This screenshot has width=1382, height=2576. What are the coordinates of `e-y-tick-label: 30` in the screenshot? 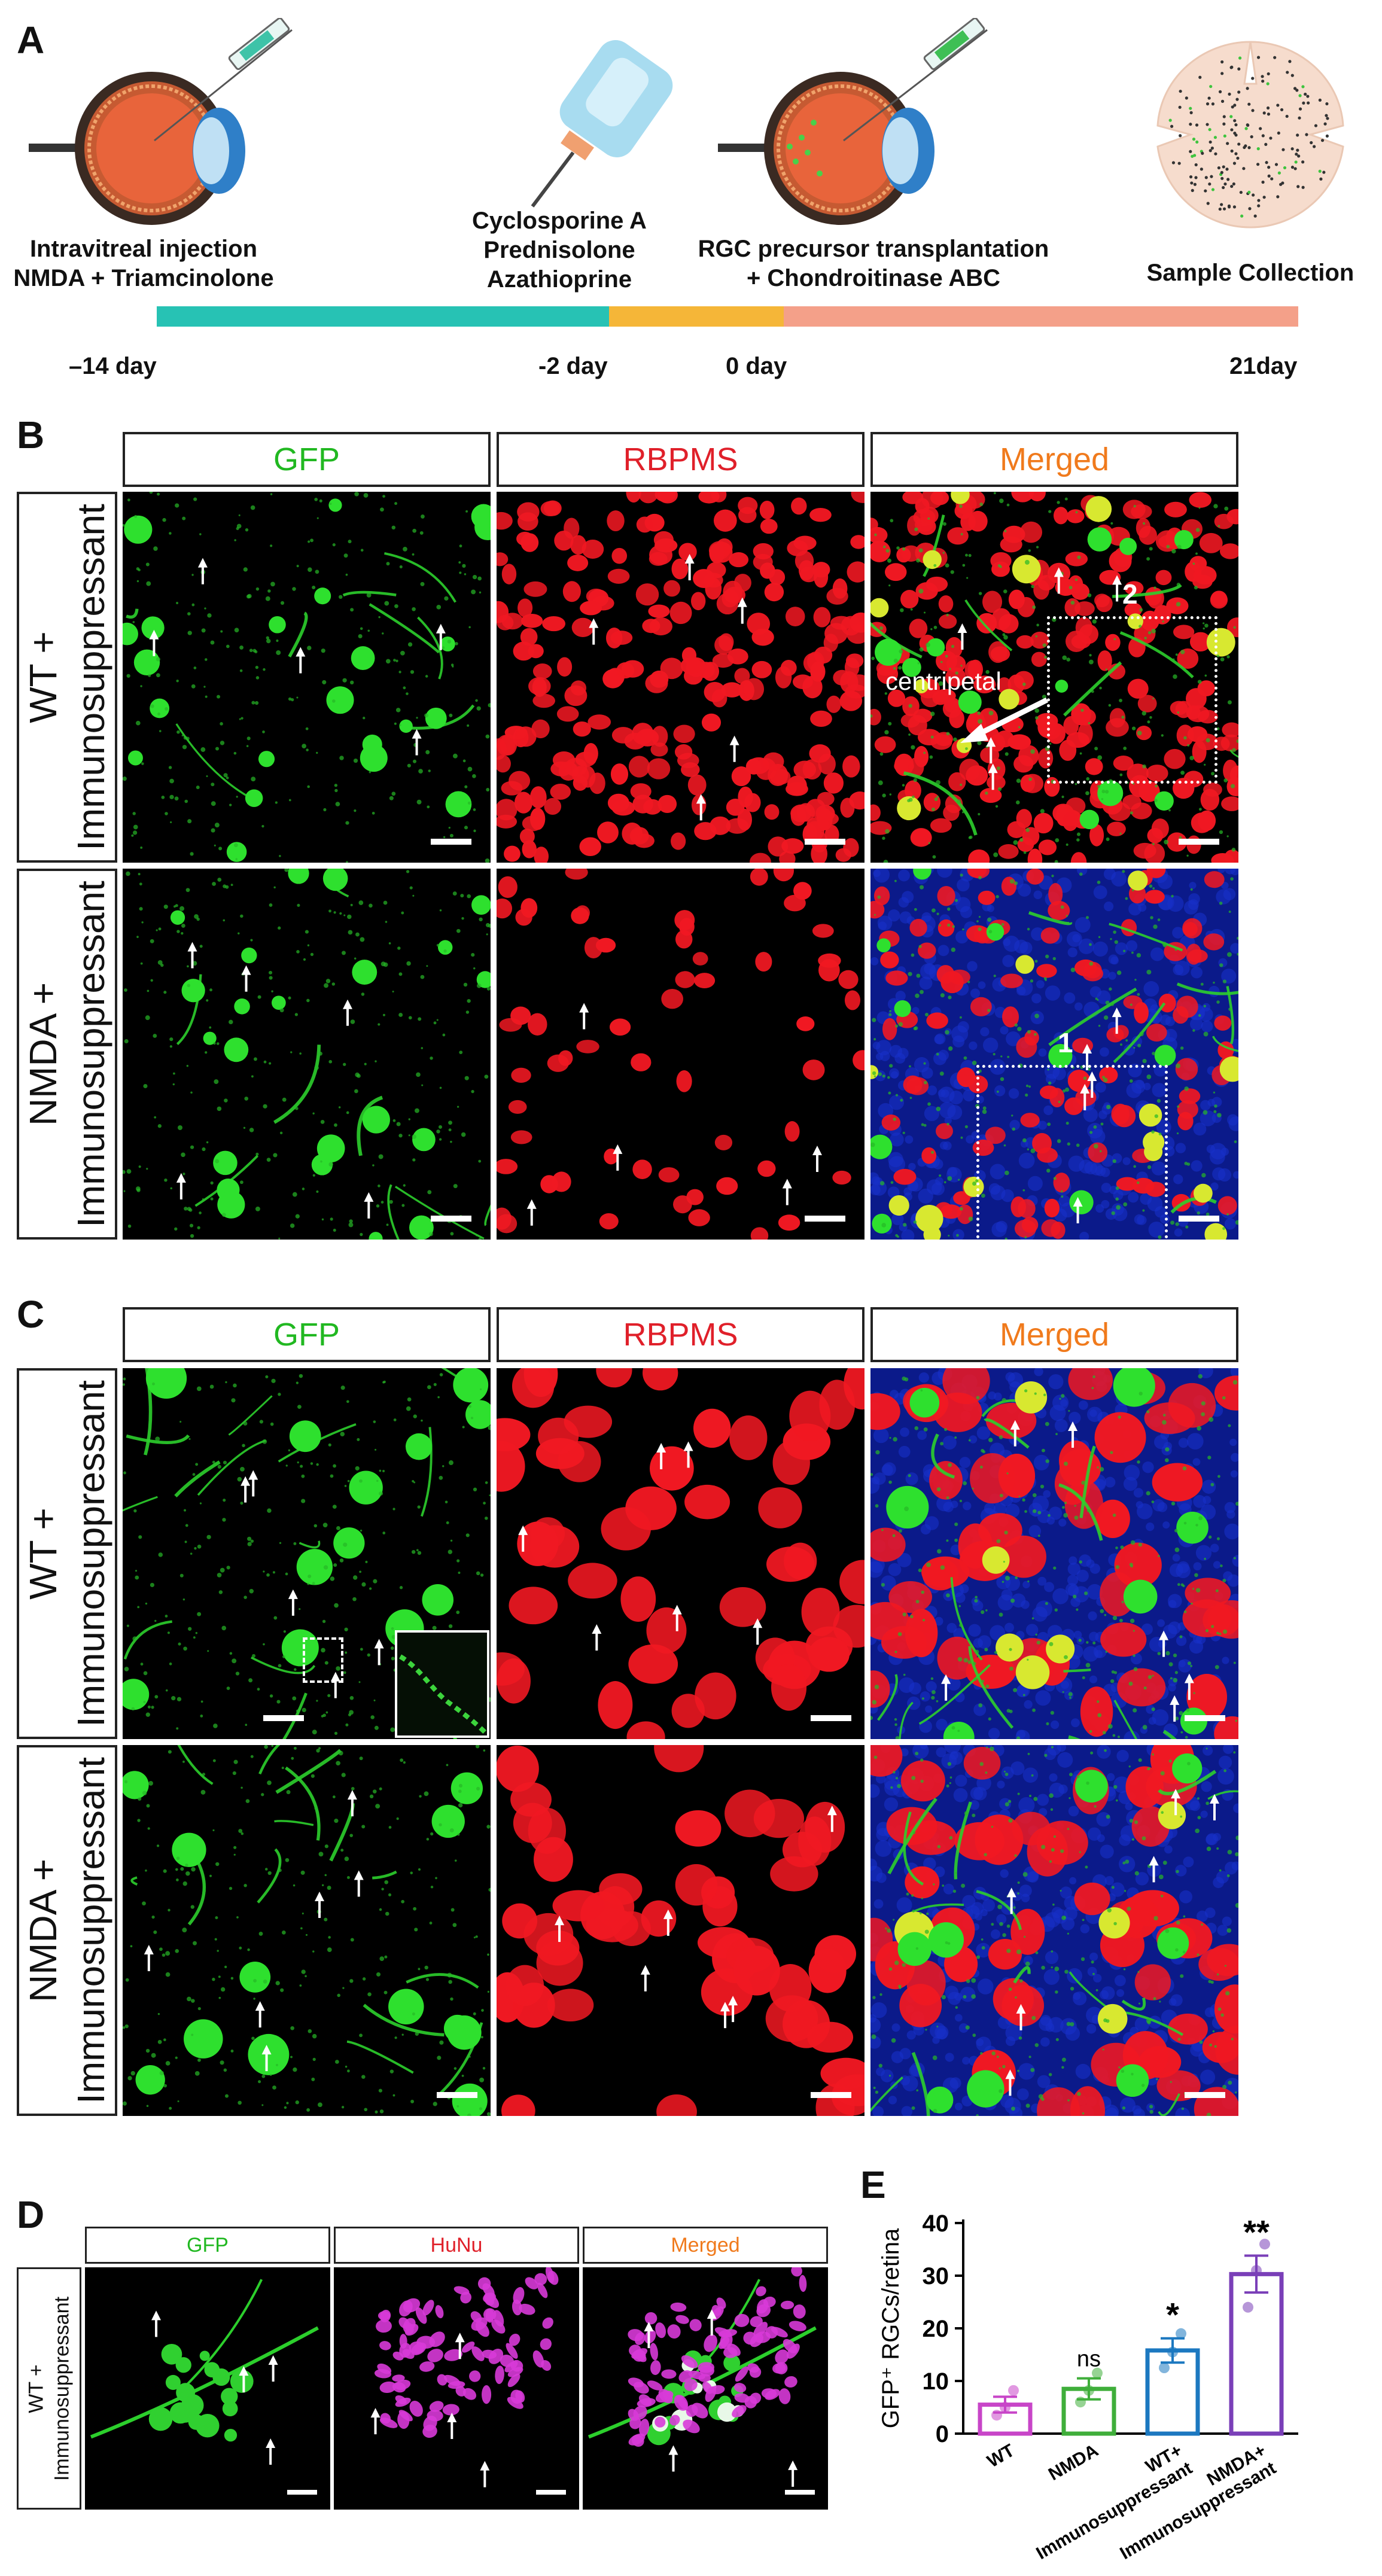 It's located at (936, 2276).